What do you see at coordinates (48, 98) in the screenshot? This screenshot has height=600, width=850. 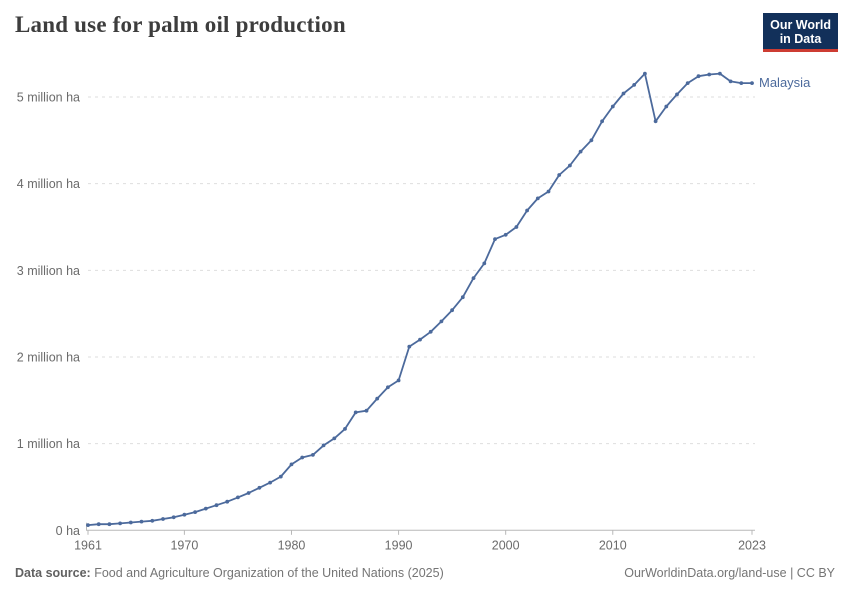 I see `y-tick-label: 5 million ha` at bounding box center [48, 98].